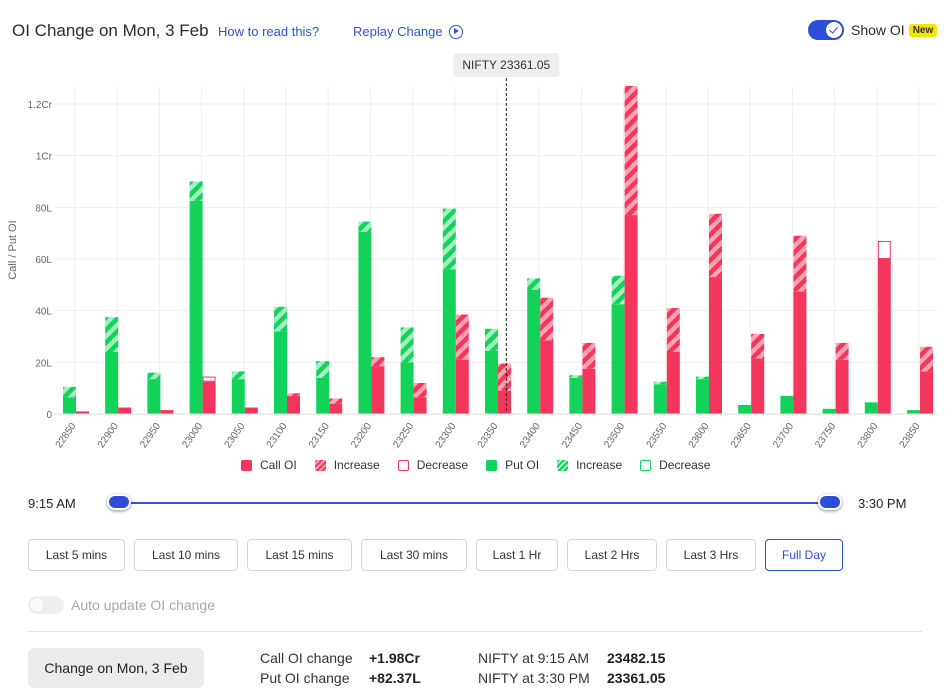 The width and height of the screenshot is (947, 695). Describe the element at coordinates (306, 658) in the screenshot. I see `call-oi-change-label: Call OI change` at that location.